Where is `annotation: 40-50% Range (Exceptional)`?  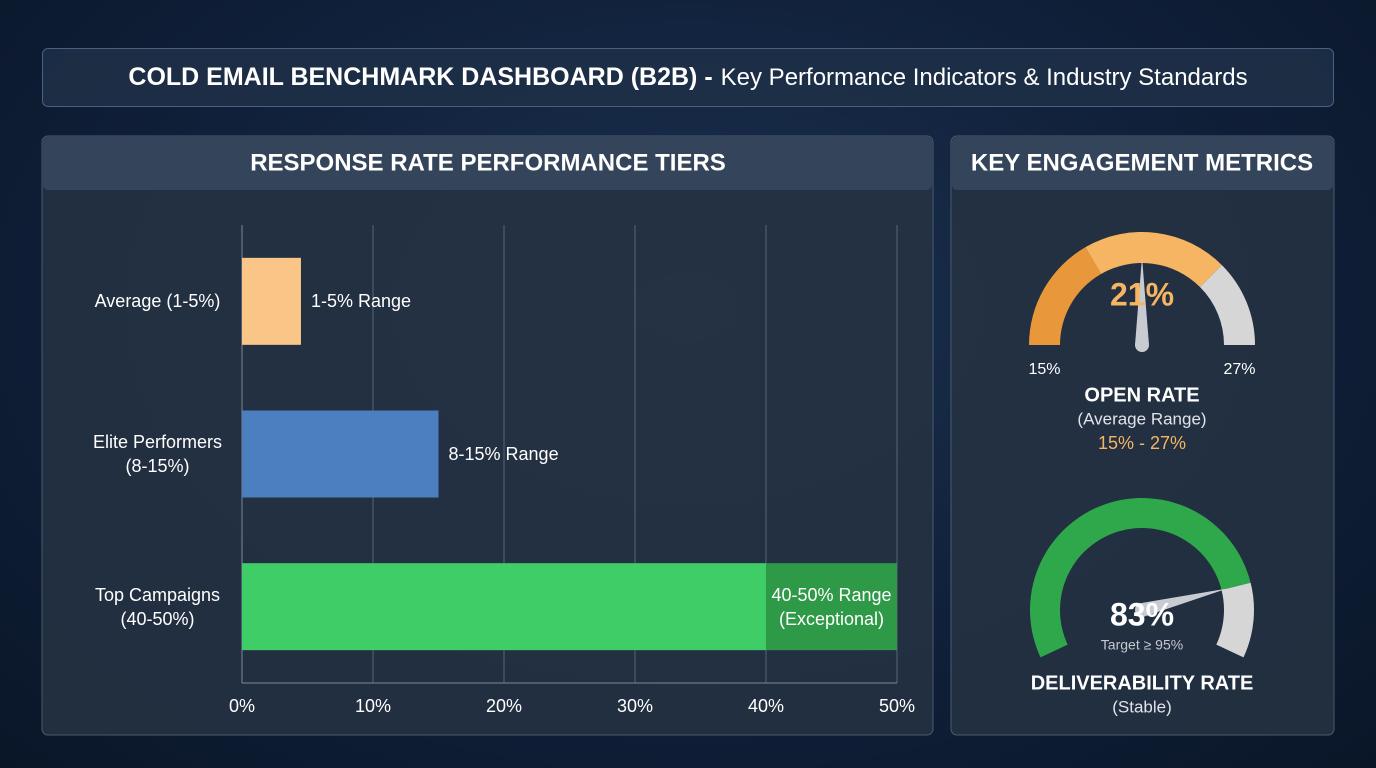 annotation: 40-50% Range (Exceptional) is located at coordinates (831, 606).